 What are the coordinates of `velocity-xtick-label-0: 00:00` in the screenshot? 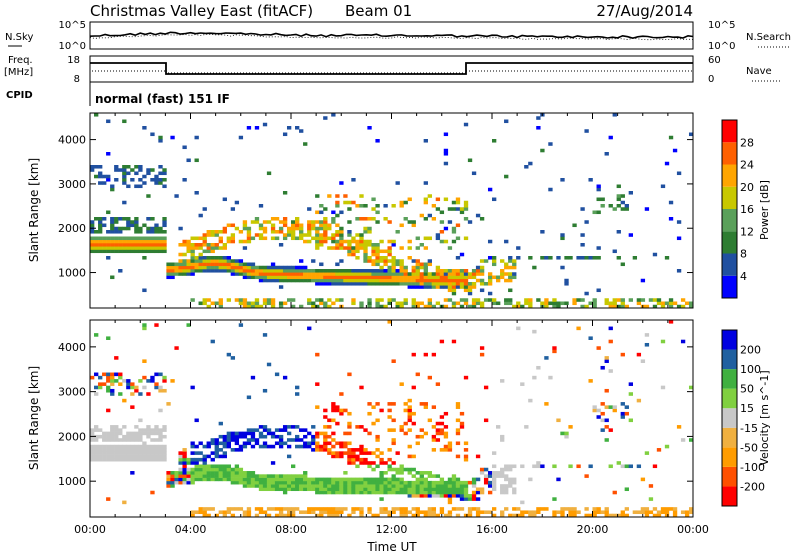 It's located at (90, 529).